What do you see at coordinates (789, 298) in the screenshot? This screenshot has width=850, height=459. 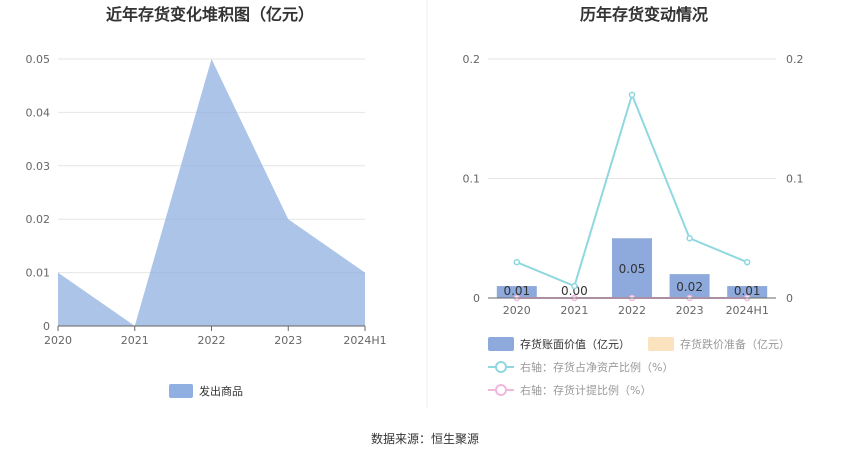 I see `right-y-right-tick-label: 0` at bounding box center [789, 298].